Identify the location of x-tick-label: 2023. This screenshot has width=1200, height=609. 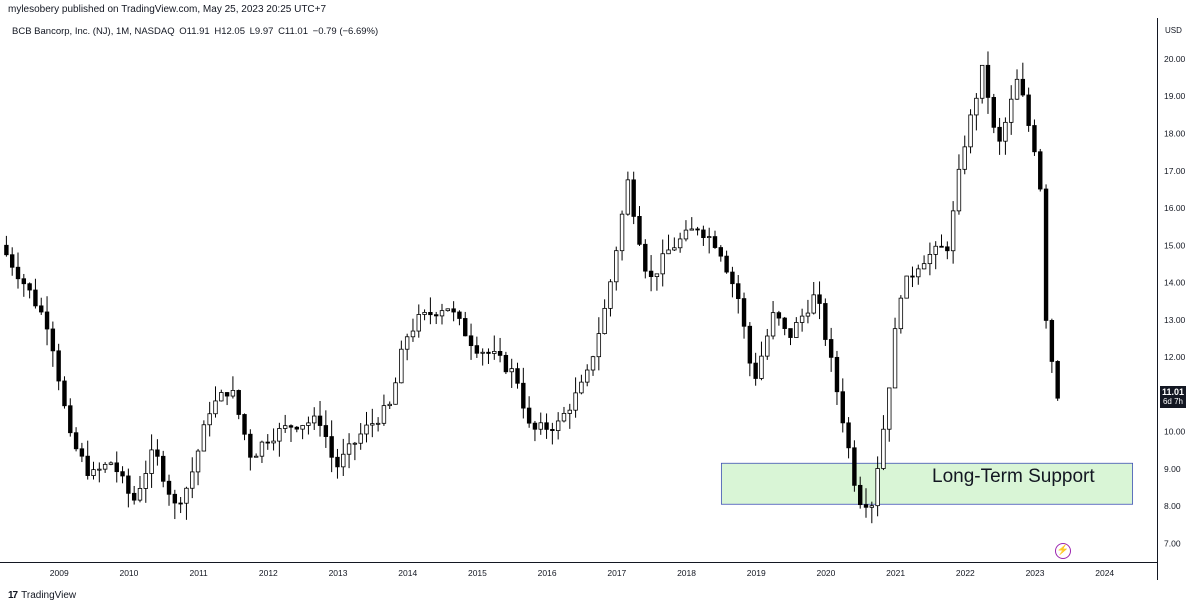
(1035, 573).